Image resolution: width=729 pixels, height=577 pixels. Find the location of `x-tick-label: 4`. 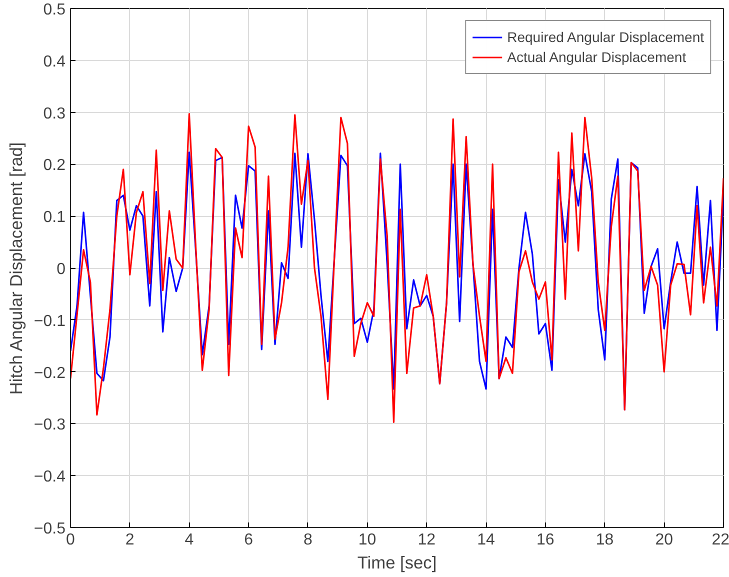

x-tick-label: 4 is located at coordinates (189, 540).